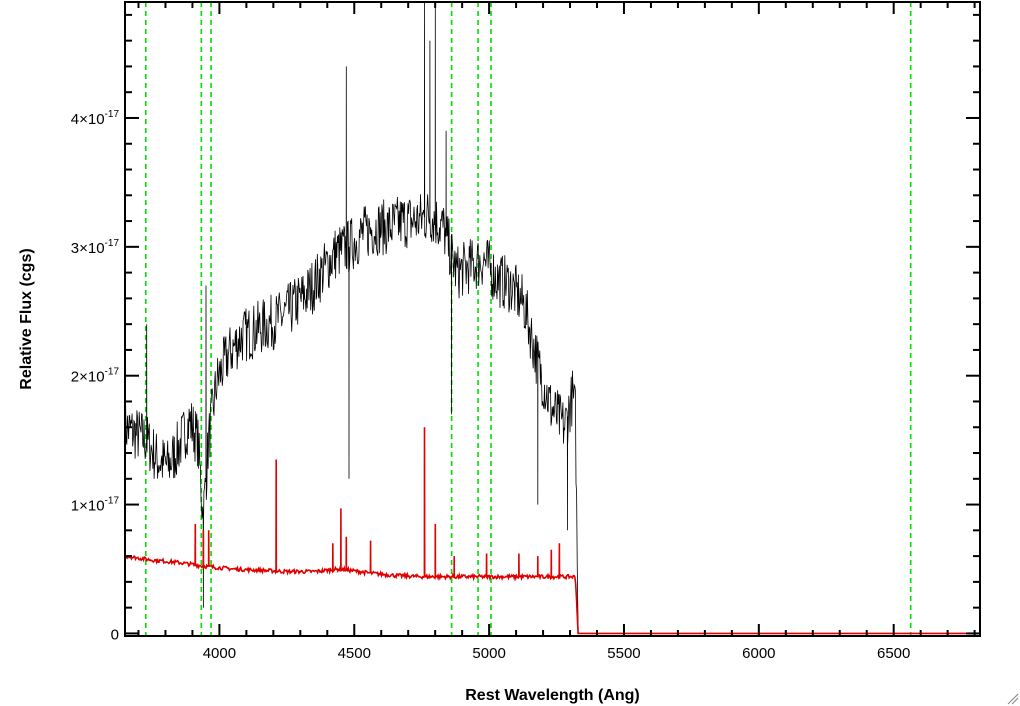 Image resolution: width=1020 pixels, height=706 pixels. Describe the element at coordinates (26, 318) in the screenshot. I see `y-axis-title: Relative Flux (cgs)` at that location.